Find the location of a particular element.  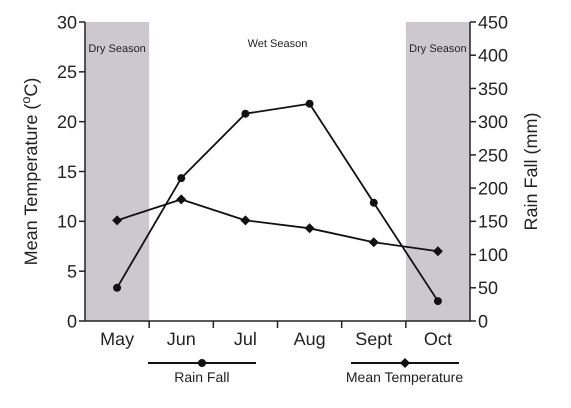

y-tick-label: 10 is located at coordinates (66, 222).